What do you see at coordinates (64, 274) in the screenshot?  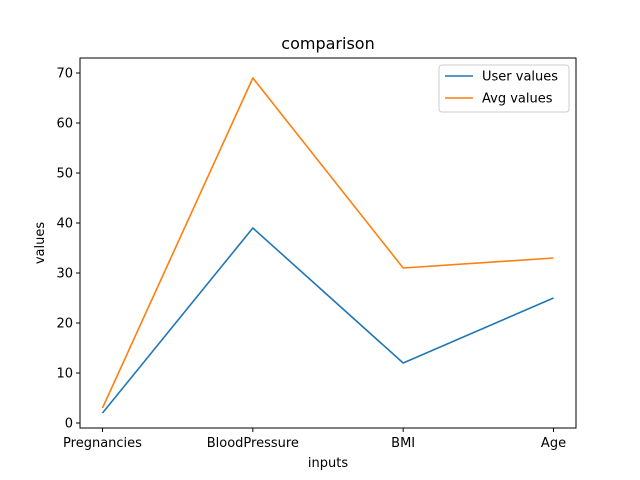 I see `y-tick-label: 30` at bounding box center [64, 274].